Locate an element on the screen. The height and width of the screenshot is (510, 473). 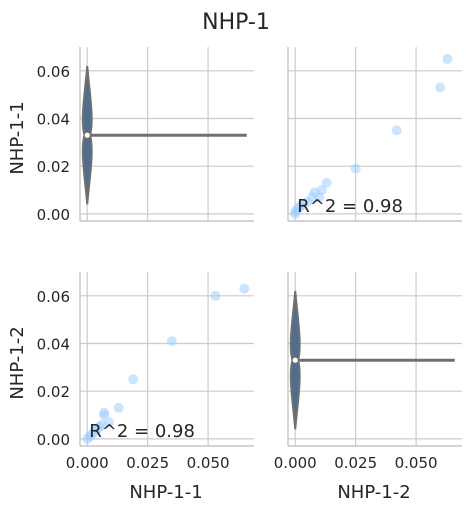
x-axis-label-nhp-1-2: NHP-1-2 is located at coordinates (373, 492).